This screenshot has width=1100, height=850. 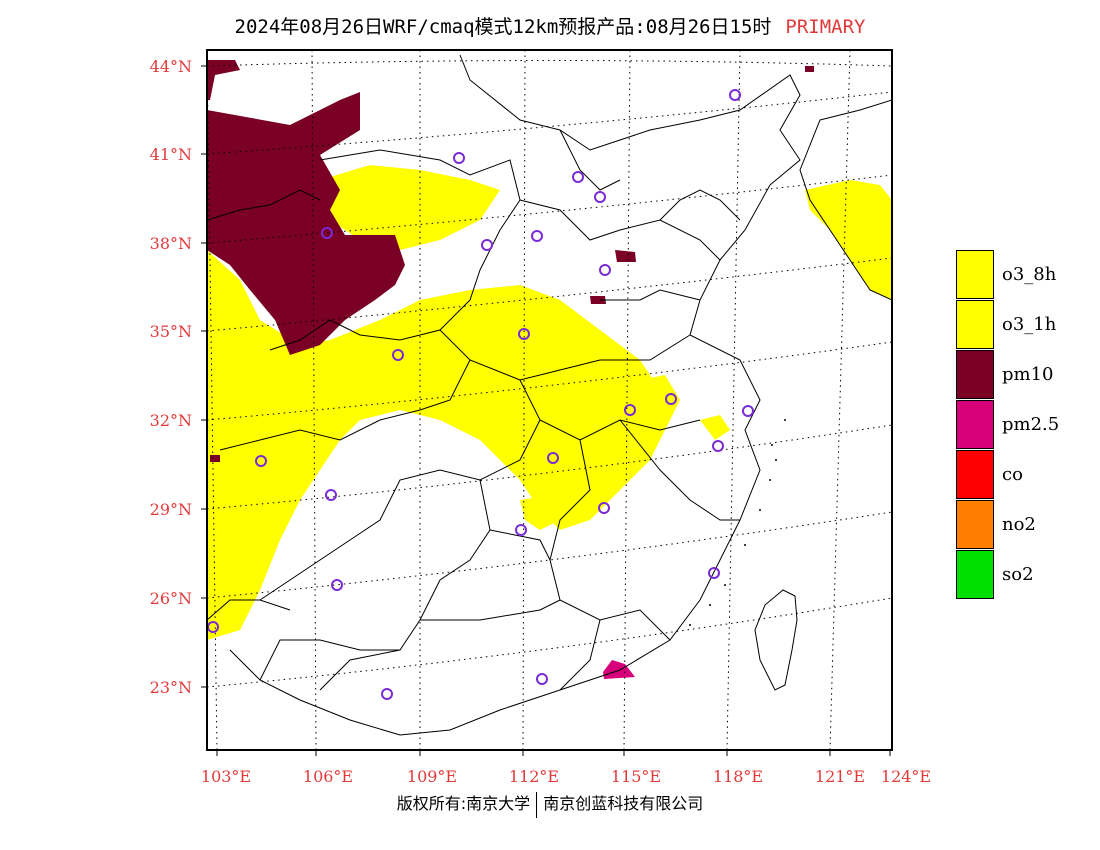 What do you see at coordinates (840, 776) in the screenshot?
I see `lon-label-121: 121°E` at bounding box center [840, 776].